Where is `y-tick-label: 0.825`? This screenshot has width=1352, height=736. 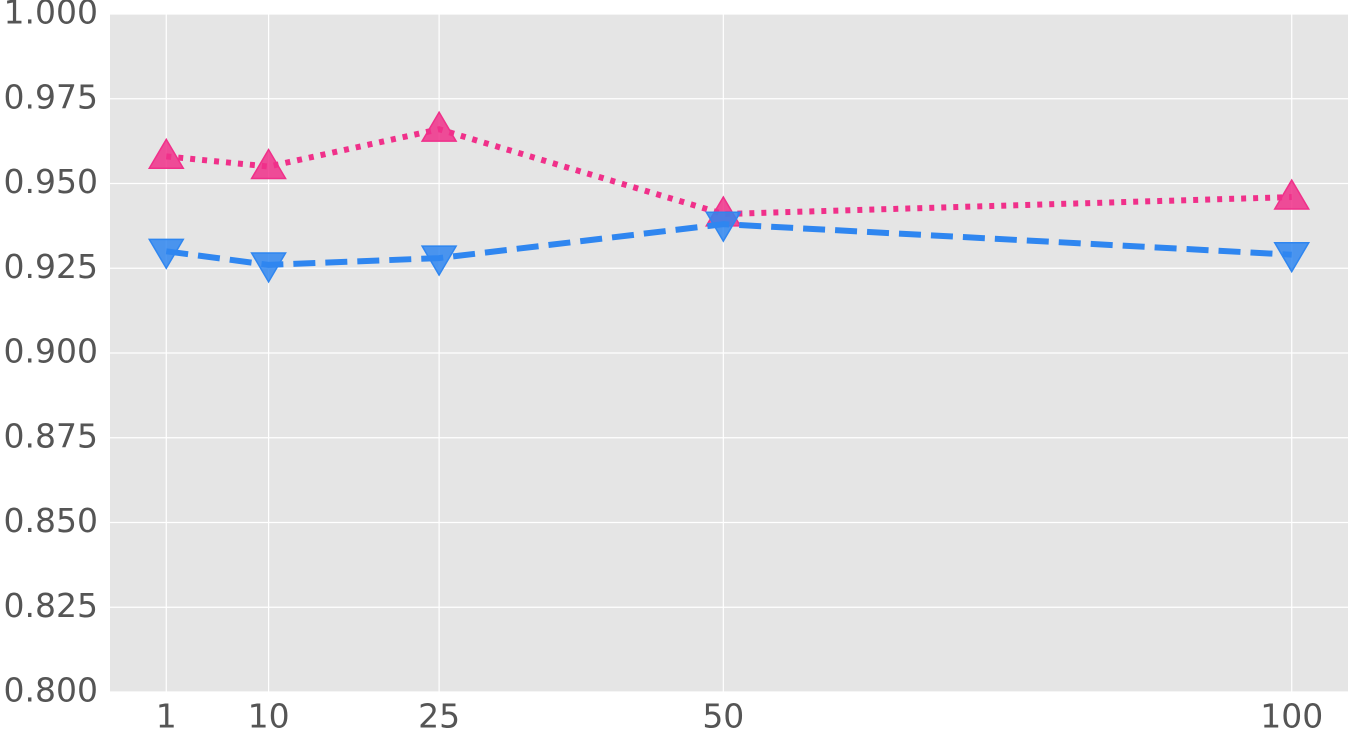
y-tick-label: 0.825 is located at coordinates (51, 605).